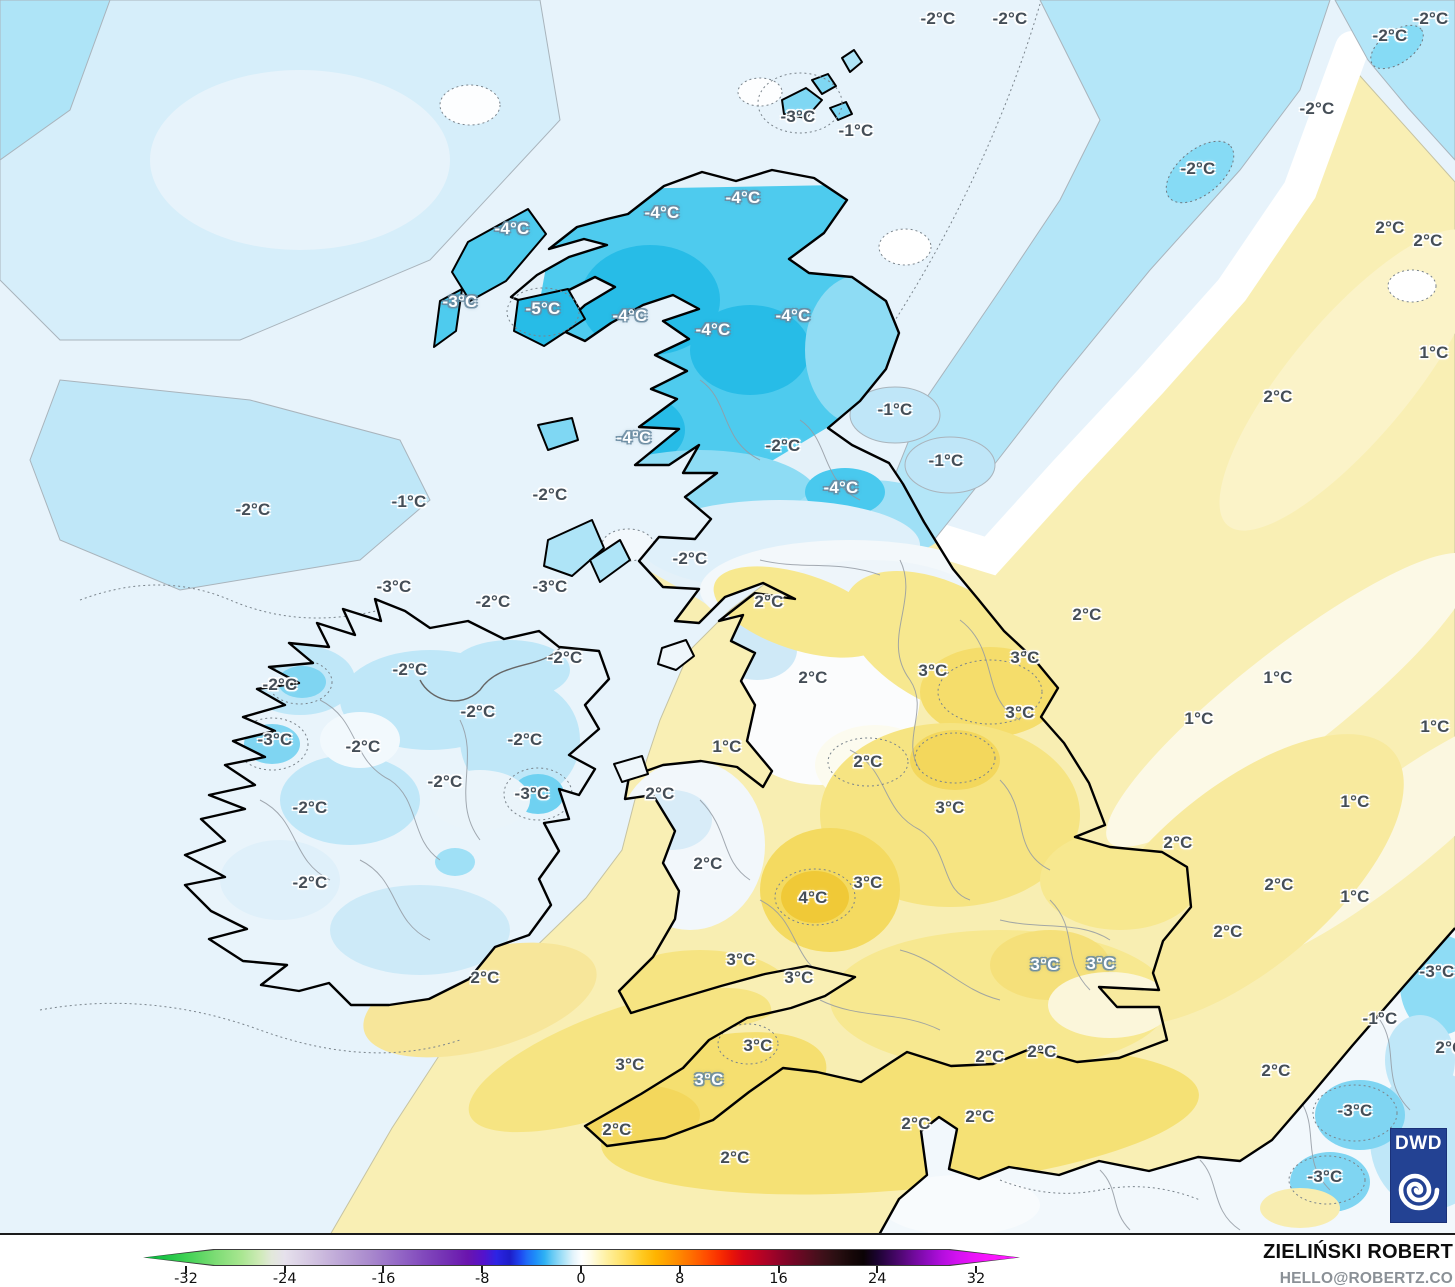 This screenshot has height=1287, width=1455. Describe the element at coordinates (727, 1234) in the screenshot. I see `map-bottom-divider` at that location.